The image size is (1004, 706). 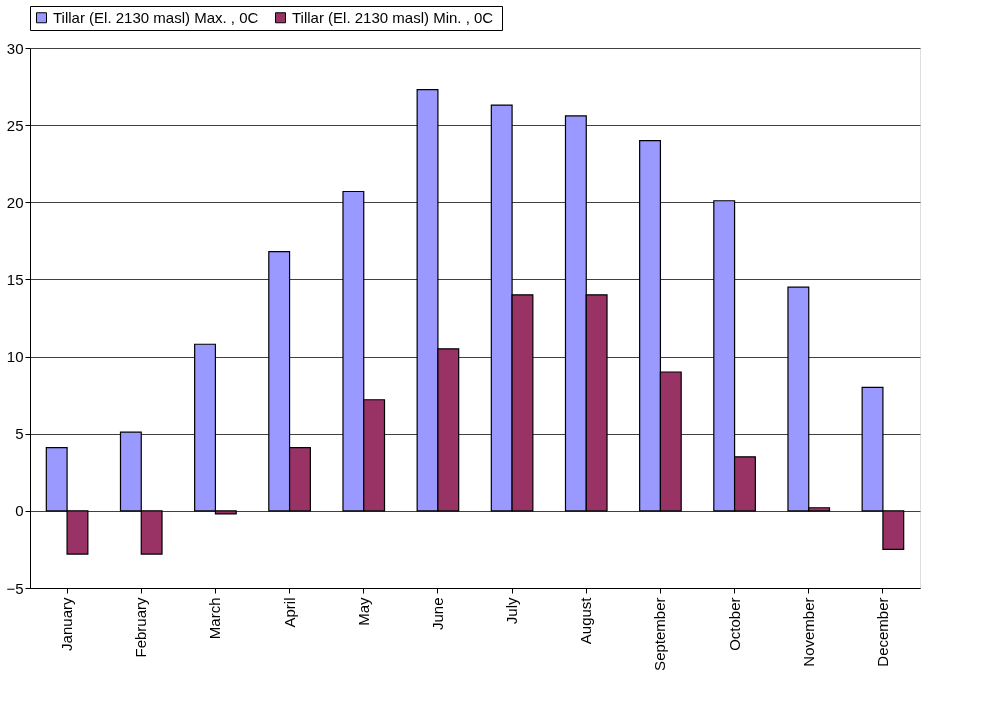 What do you see at coordinates (512, 611) in the screenshot?
I see `x-tick-label: July` at bounding box center [512, 611].